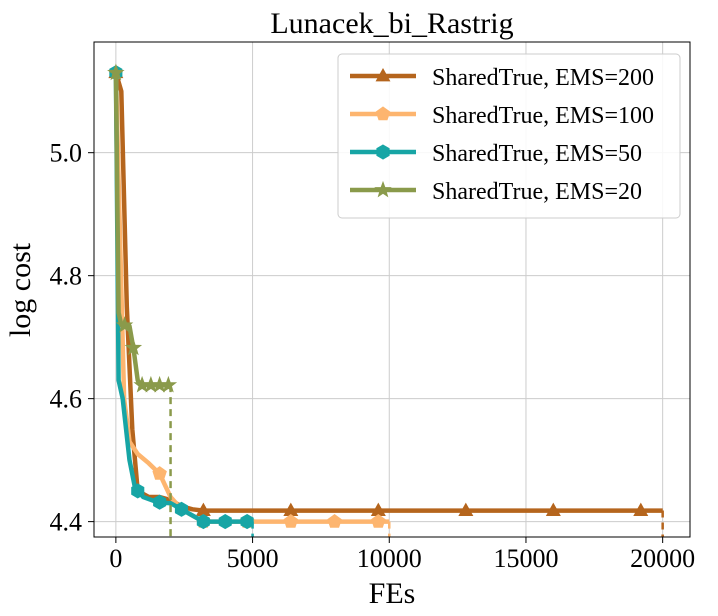 The image size is (718, 616). What do you see at coordinates (537, 192) in the screenshot?
I see `legend-label: SharedTrue, EMS=20` at bounding box center [537, 192].